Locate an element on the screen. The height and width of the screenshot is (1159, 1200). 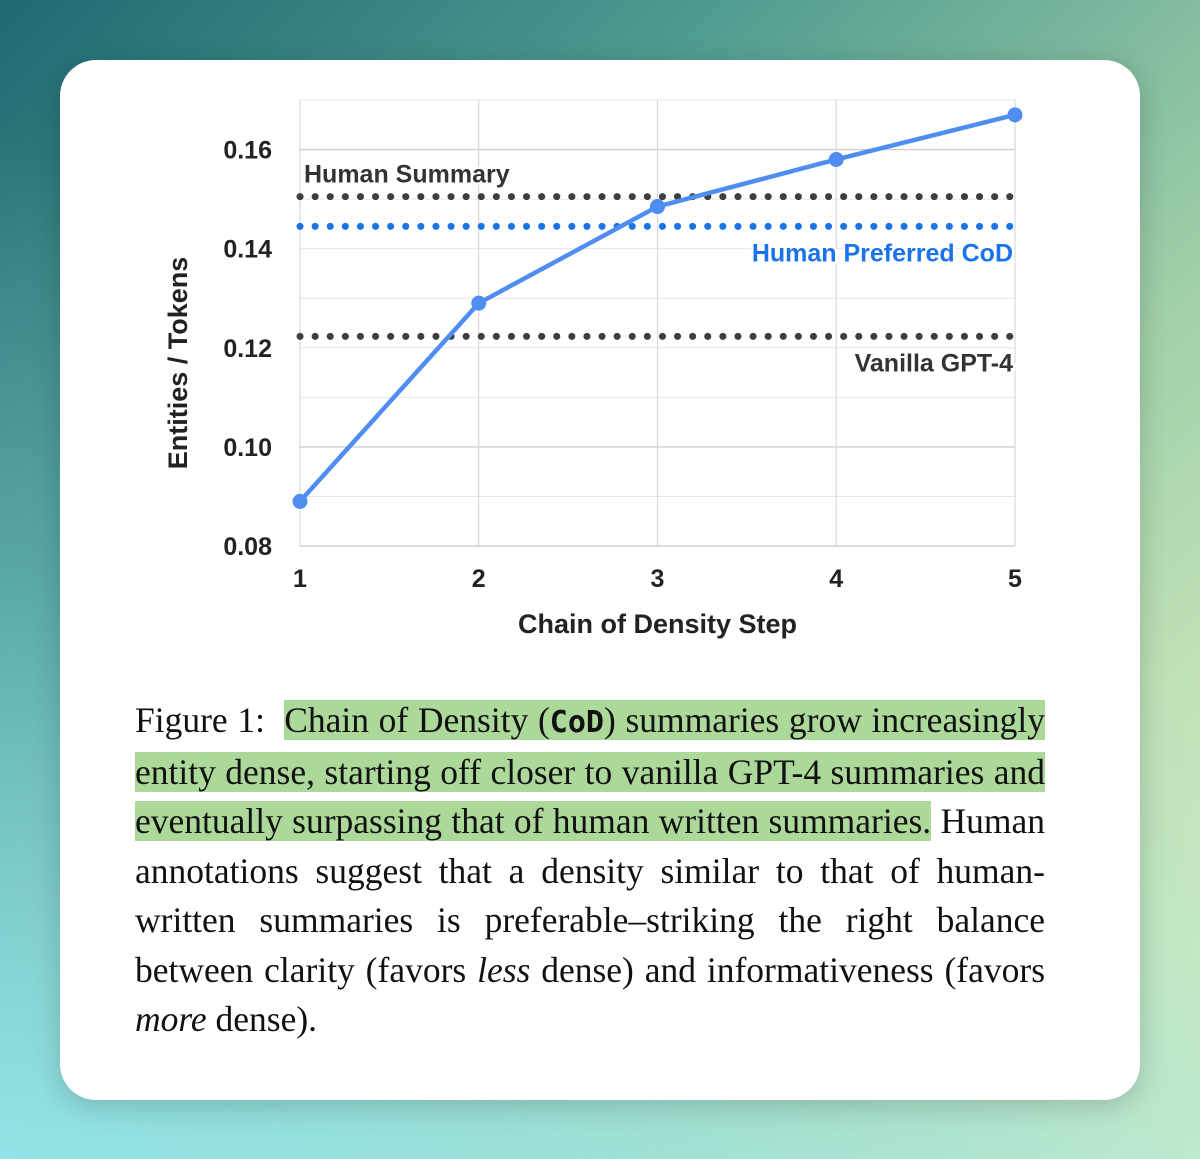
reference-line-label: Human Preferred CoD is located at coordinates (882, 253).